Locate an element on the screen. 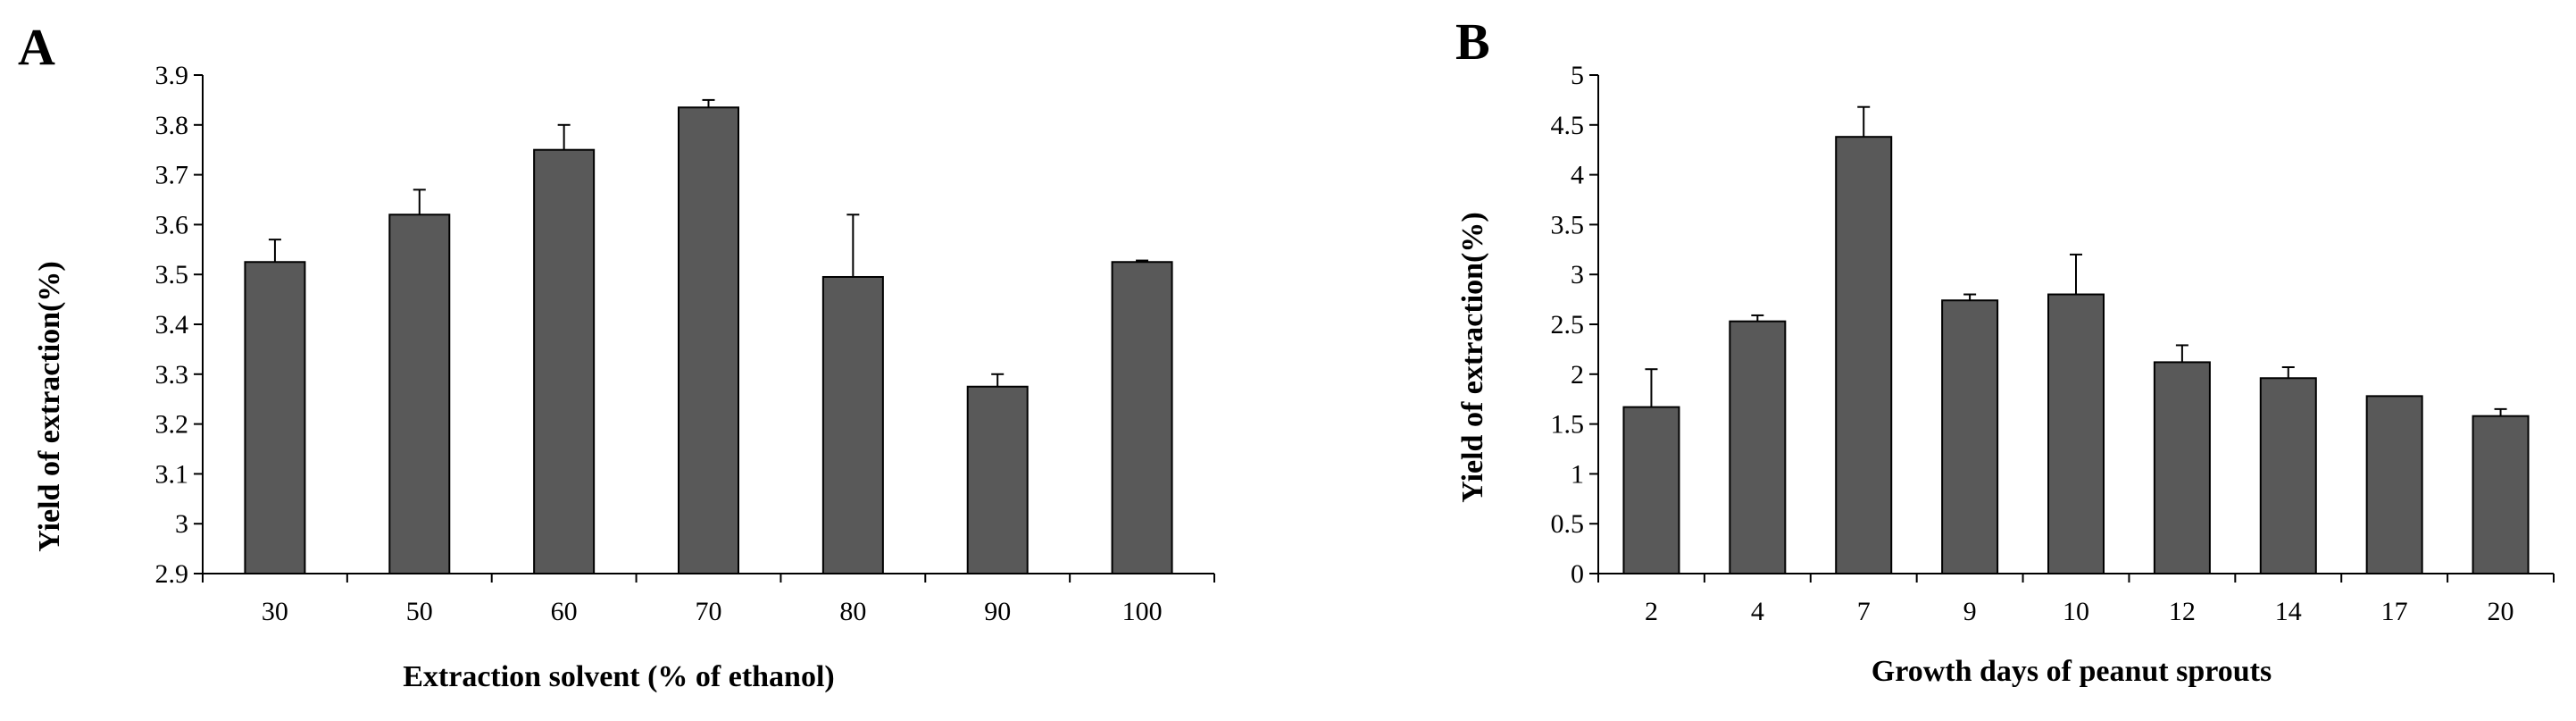 The image size is (2576, 721). a-x-tick-label: 90 is located at coordinates (997, 611).